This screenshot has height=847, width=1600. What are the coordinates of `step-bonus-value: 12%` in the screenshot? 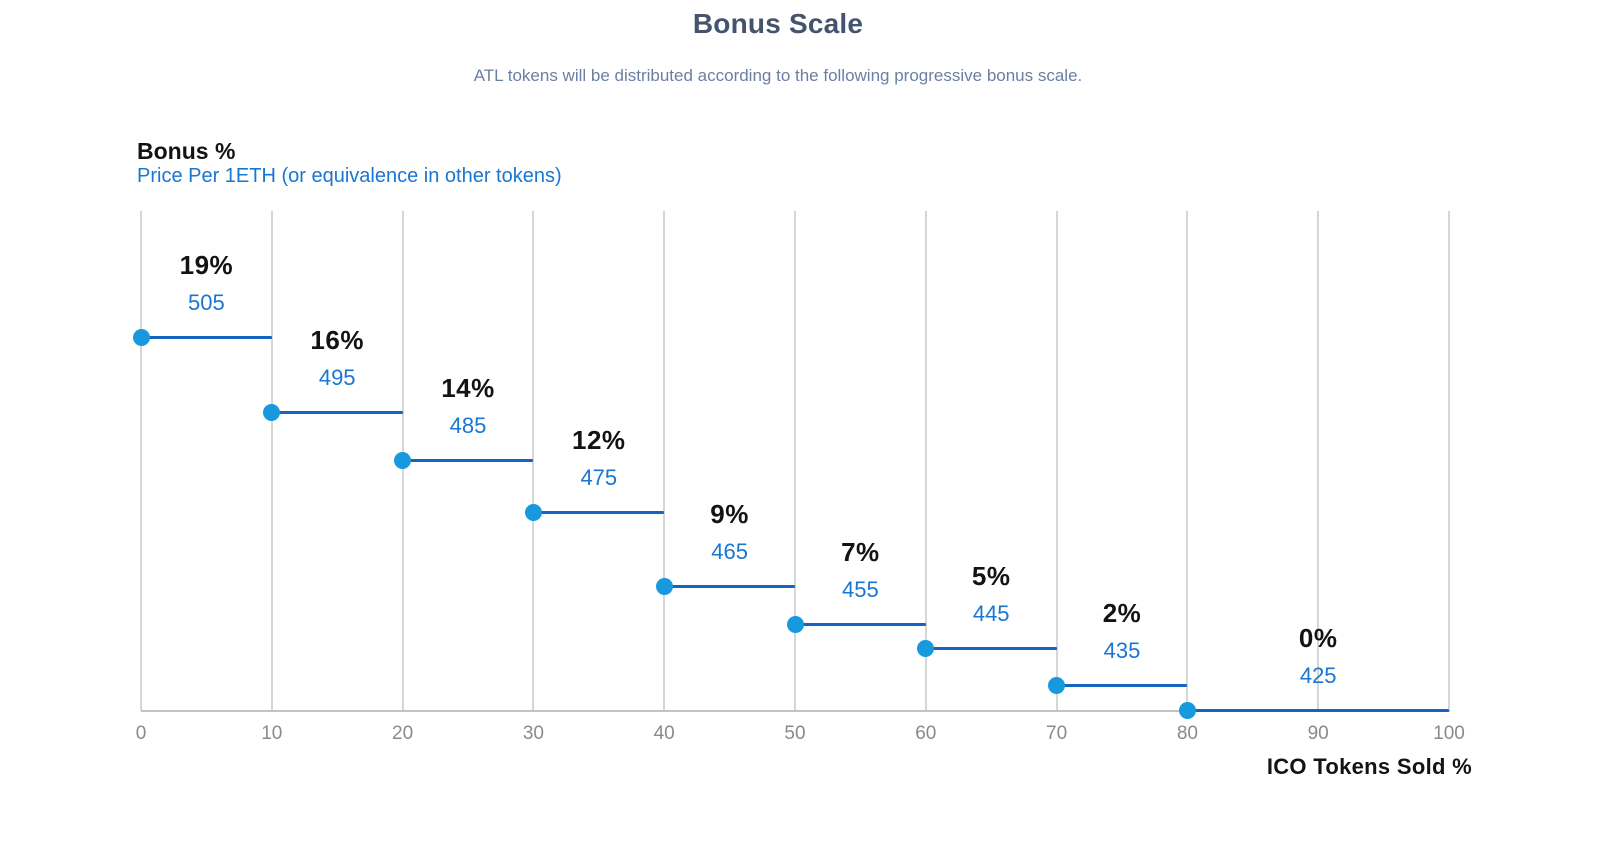 It's located at (599, 440).